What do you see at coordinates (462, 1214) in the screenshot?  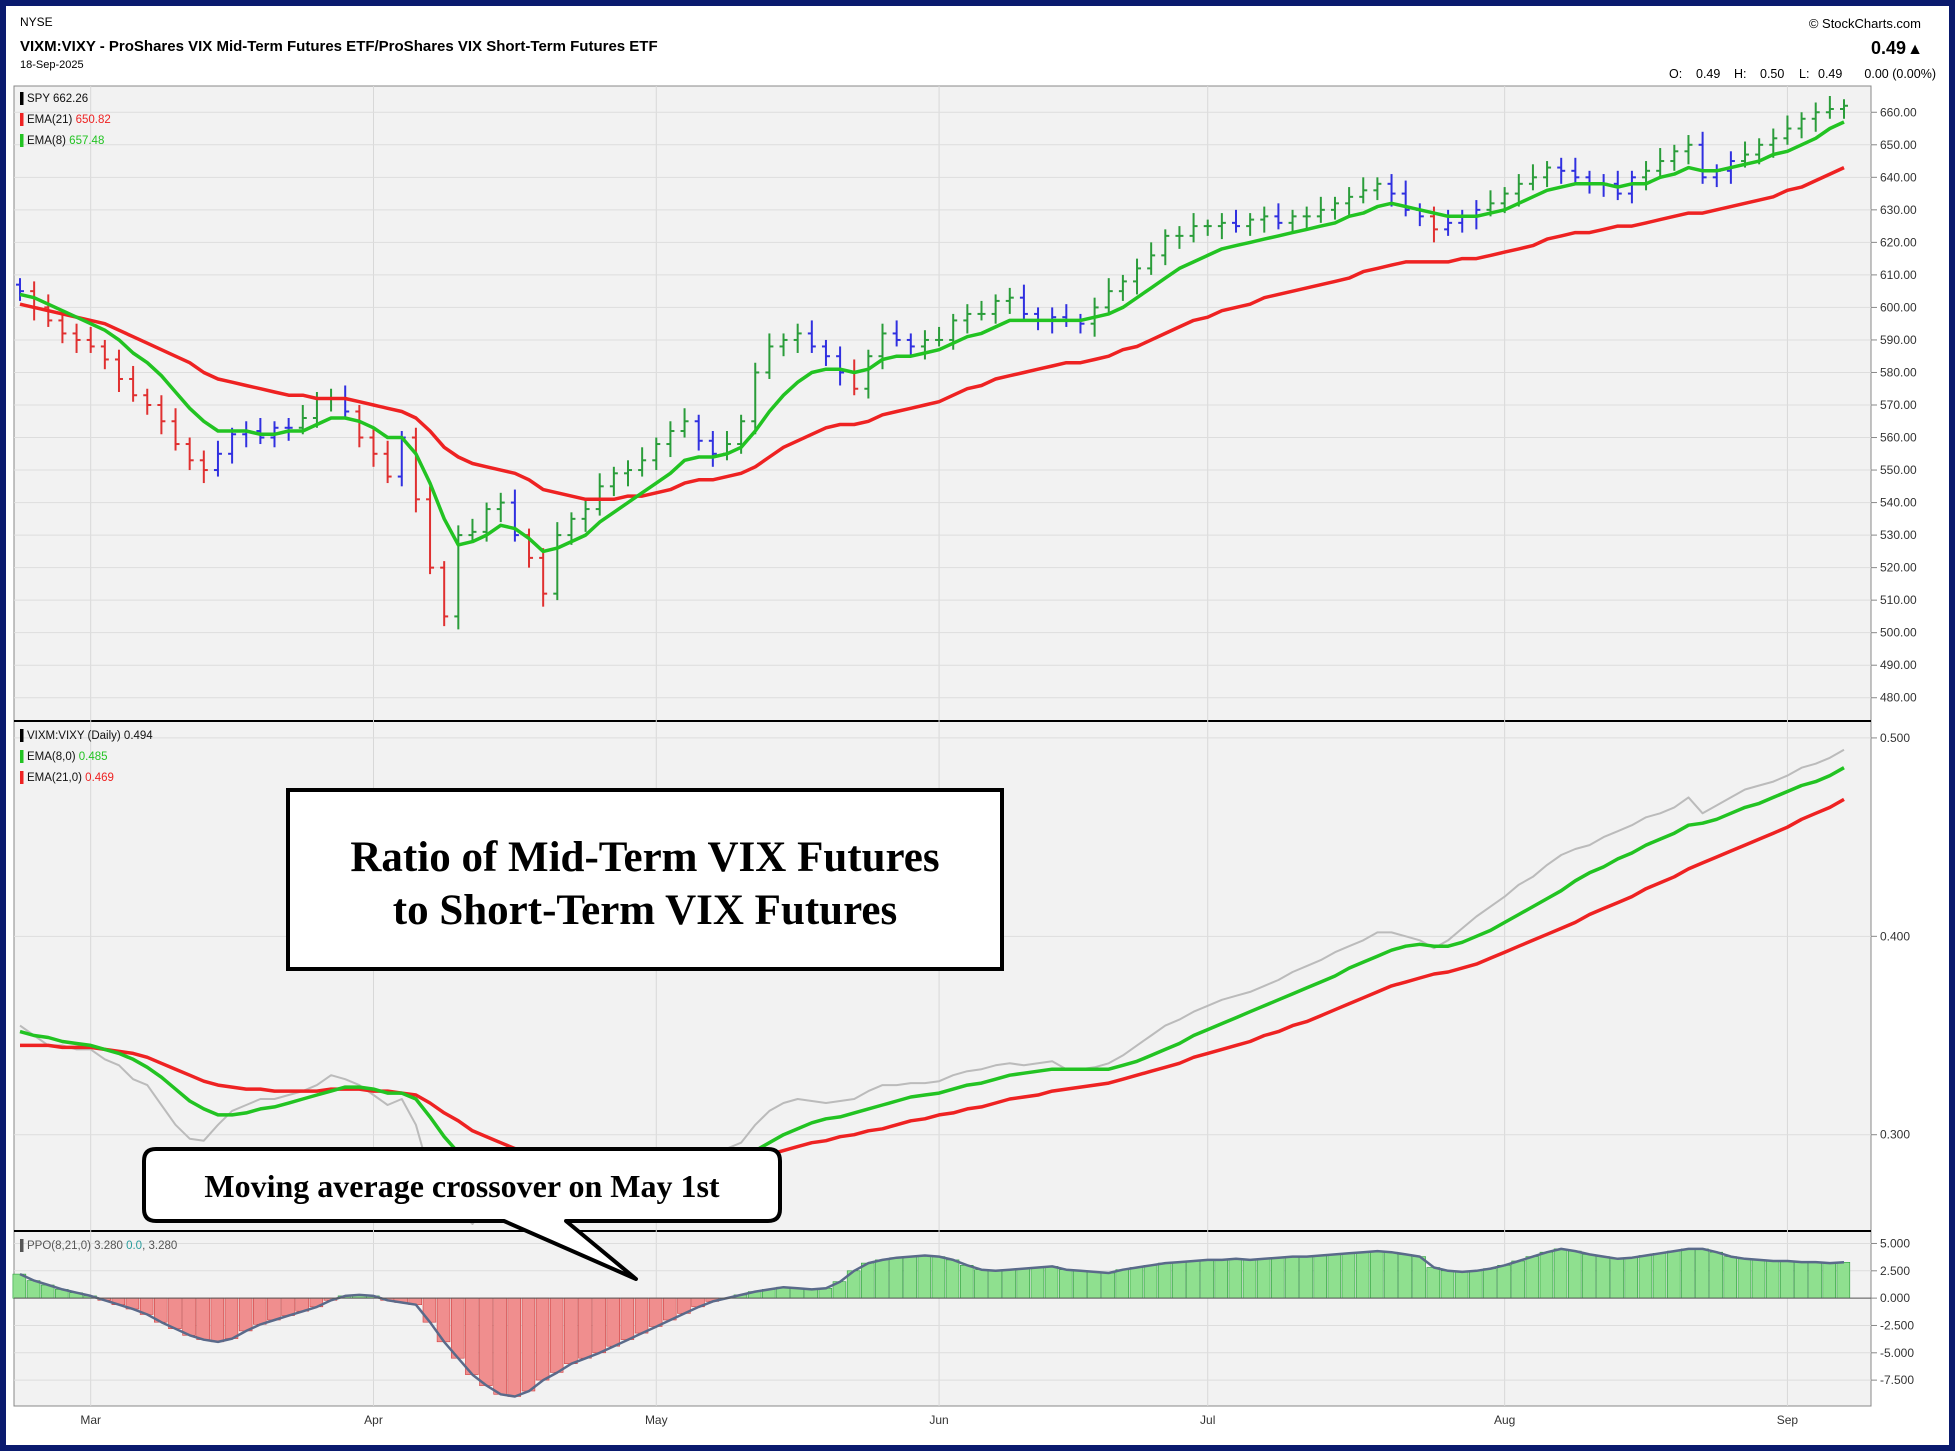 I see `crossover-callout: Moving average crossover on May 1st` at bounding box center [462, 1214].